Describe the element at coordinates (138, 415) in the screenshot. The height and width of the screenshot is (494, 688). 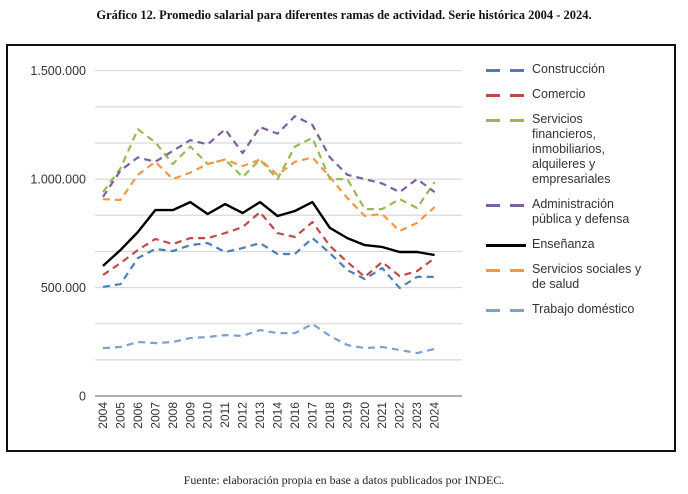
I see `x-tick-label: 2006` at that location.